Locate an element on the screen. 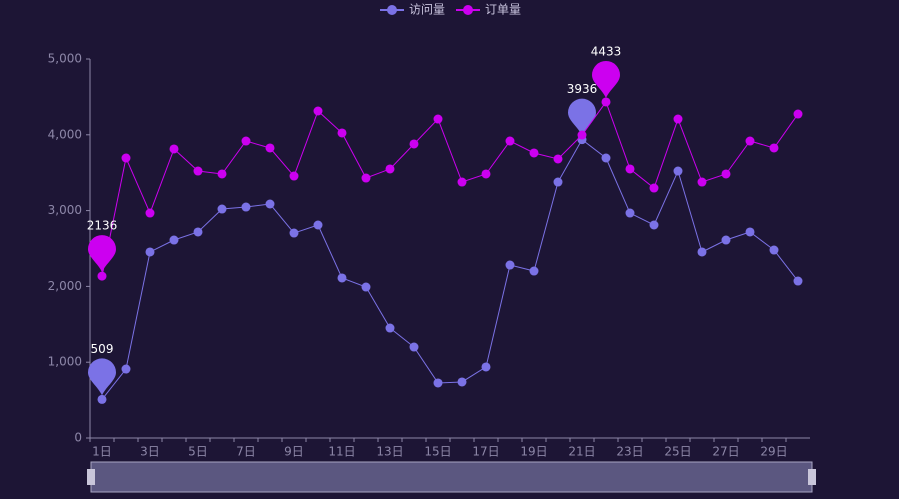  x-tick-label: 13日 is located at coordinates (389, 452).